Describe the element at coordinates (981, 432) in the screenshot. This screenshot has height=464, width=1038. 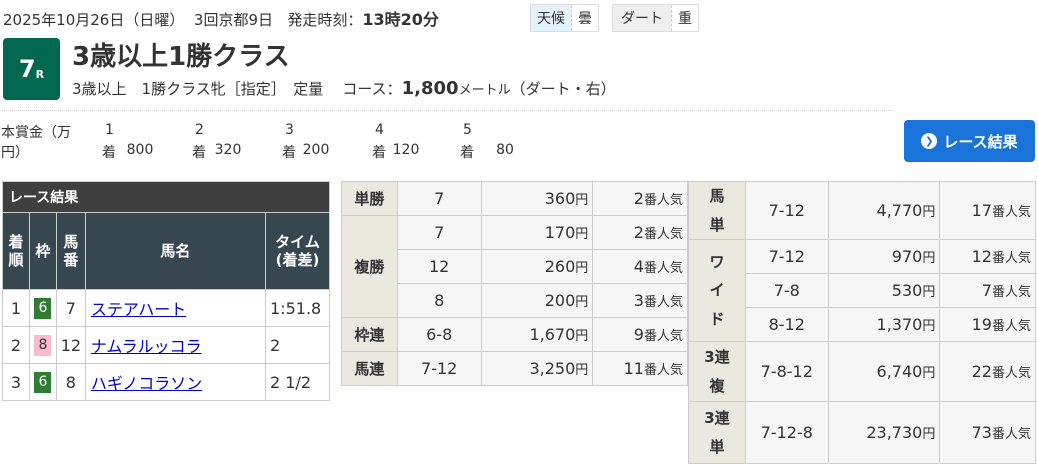
I see `popularity-rank: 73` at that location.